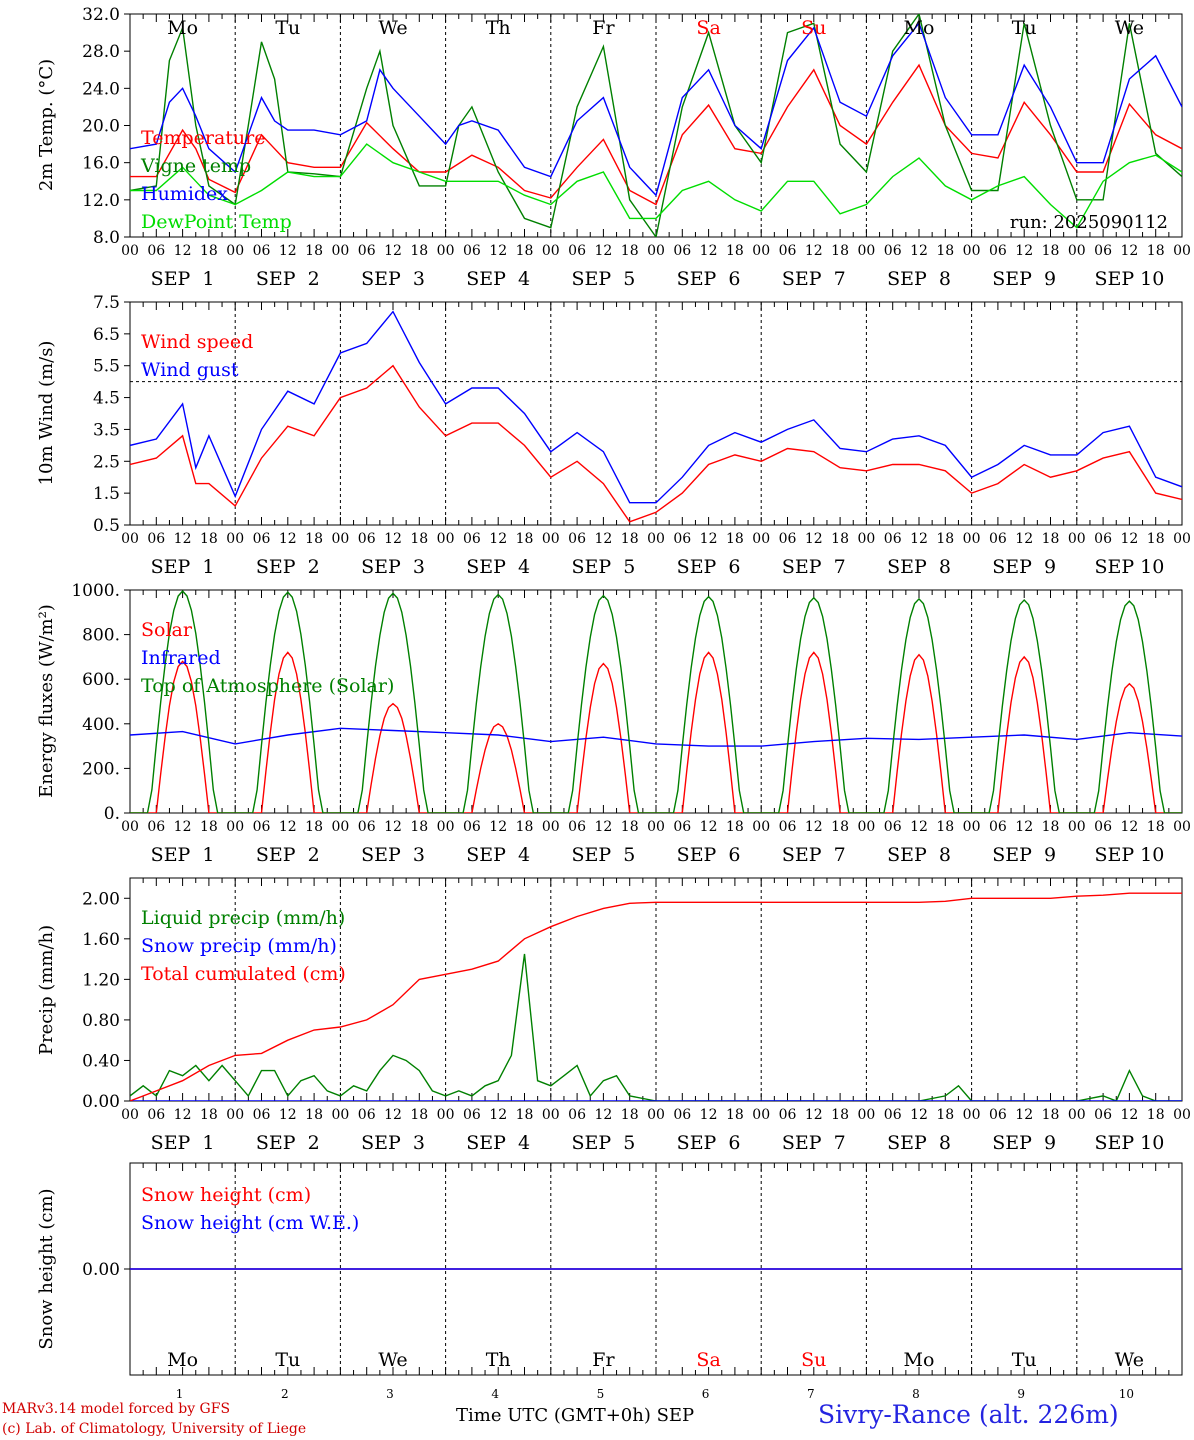  I want to click on day-label-bottom: Th, so click(498, 1360).